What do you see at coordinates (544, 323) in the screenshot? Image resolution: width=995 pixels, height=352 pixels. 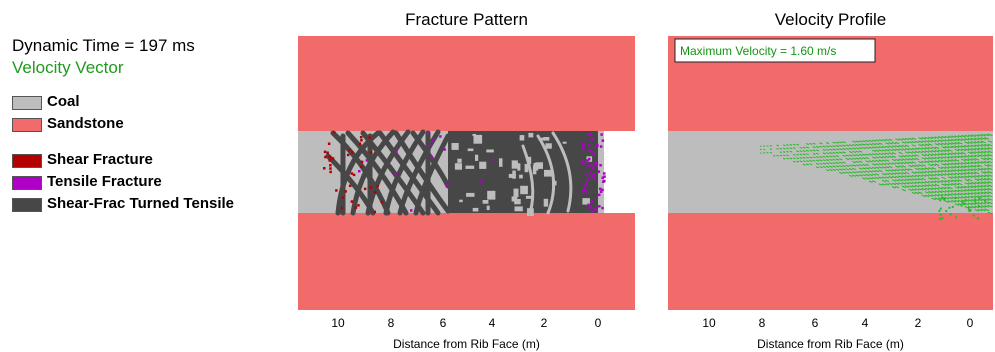 I see `fracture-tick-2: 2` at bounding box center [544, 323].